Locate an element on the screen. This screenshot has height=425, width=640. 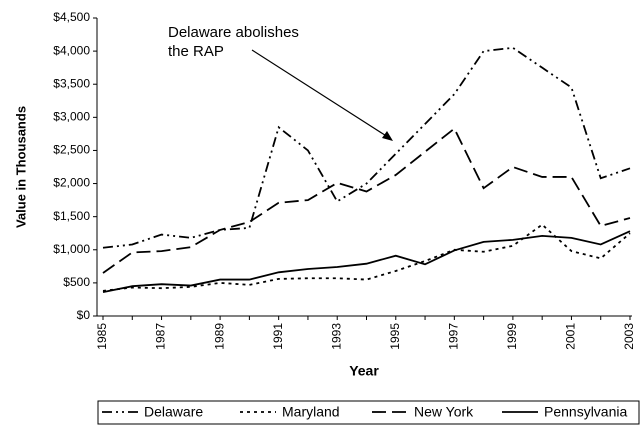
y-tick-label: $1,500 is located at coordinates (71, 216).